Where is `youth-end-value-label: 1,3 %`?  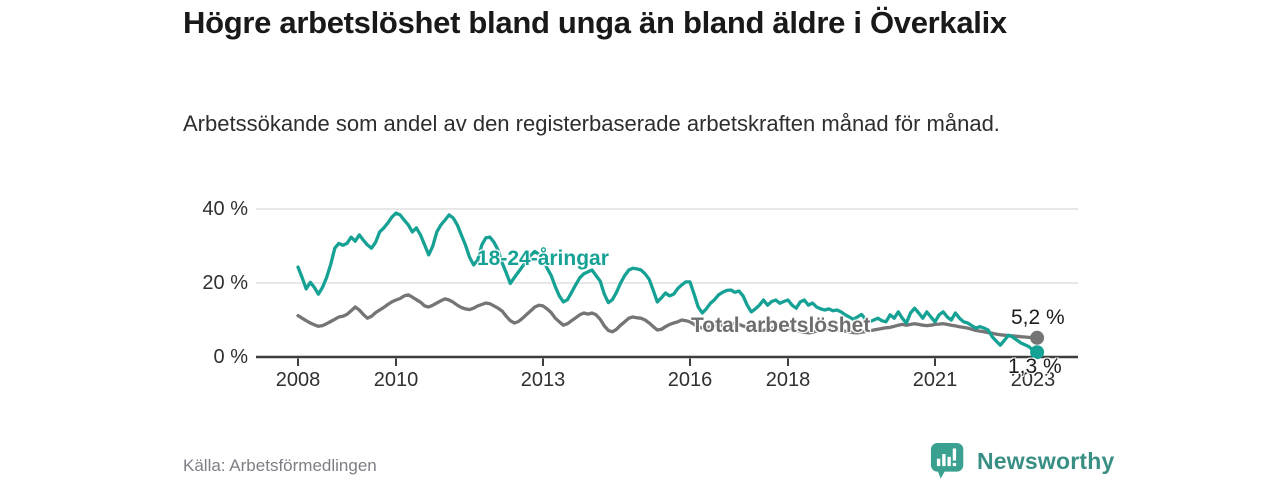 youth-end-value-label: 1,3 % is located at coordinates (1035, 366).